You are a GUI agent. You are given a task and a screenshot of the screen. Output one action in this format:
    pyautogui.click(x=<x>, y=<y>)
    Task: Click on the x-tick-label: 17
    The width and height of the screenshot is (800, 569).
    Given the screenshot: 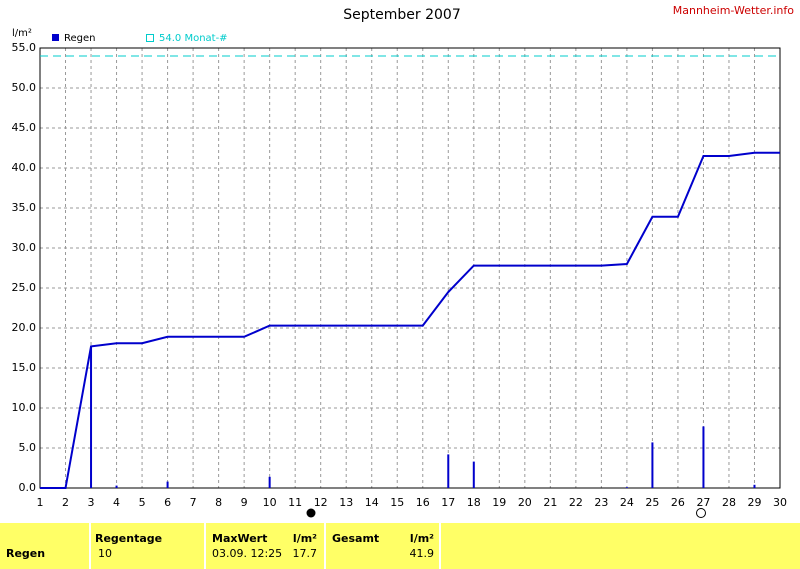 What is the action you would take?
    pyautogui.click(x=448, y=502)
    